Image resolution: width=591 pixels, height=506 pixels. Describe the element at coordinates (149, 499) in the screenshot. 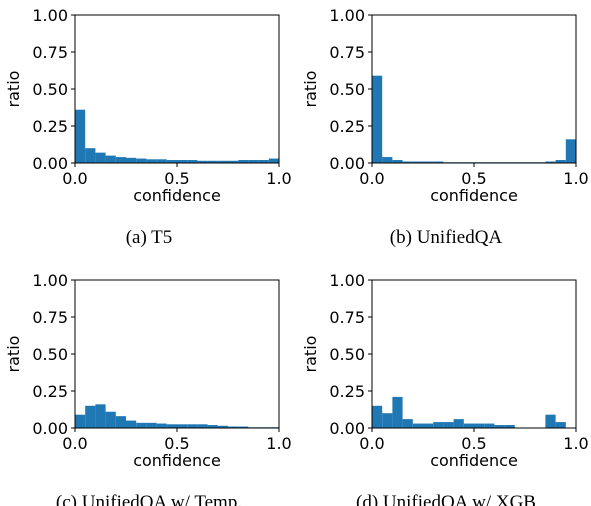

I see `subplot-caption: (c) UnifiedQA w/ Temp.` at that location.